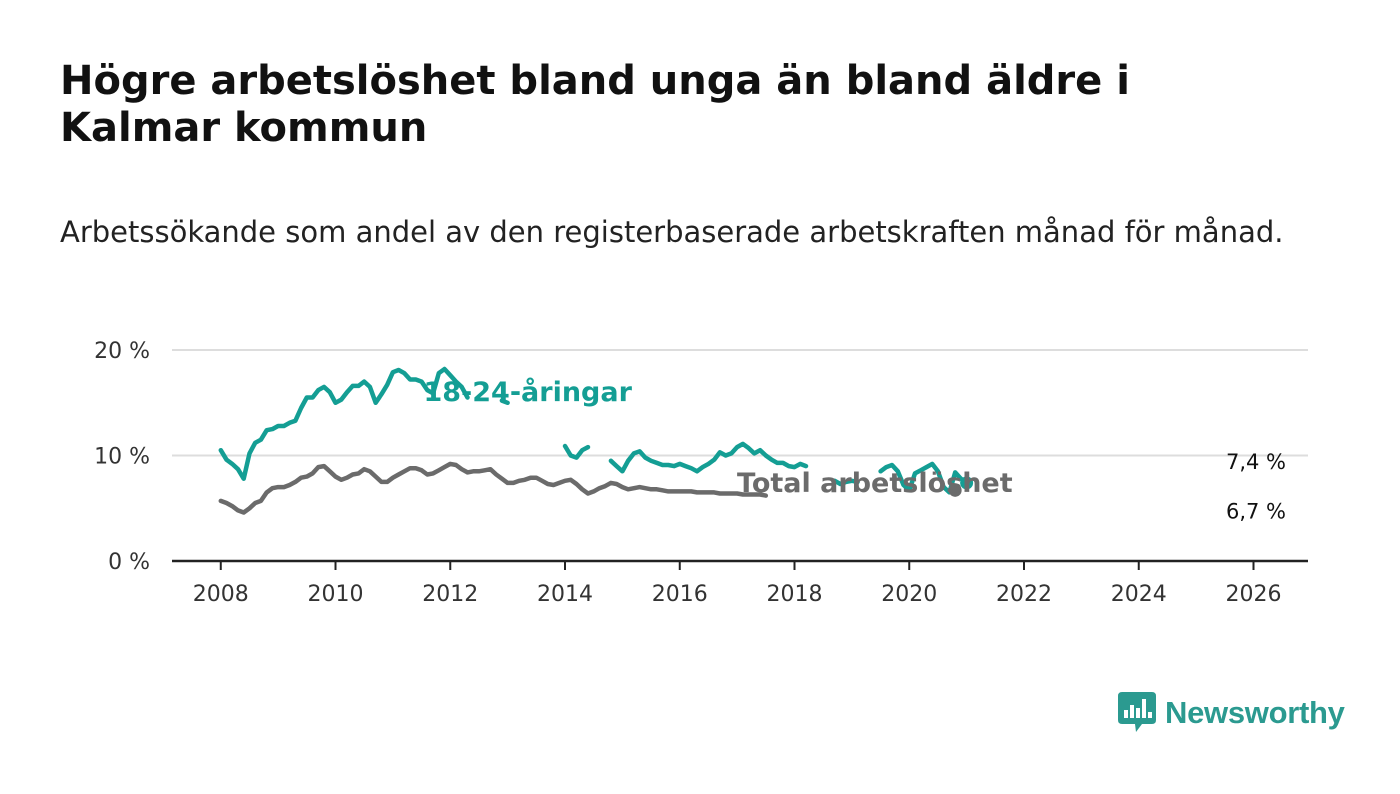 Image resolution: width=1400 pixels, height=794 pixels. What do you see at coordinates (336, 594) in the screenshot?
I see `x-tick-label: 2010` at bounding box center [336, 594].